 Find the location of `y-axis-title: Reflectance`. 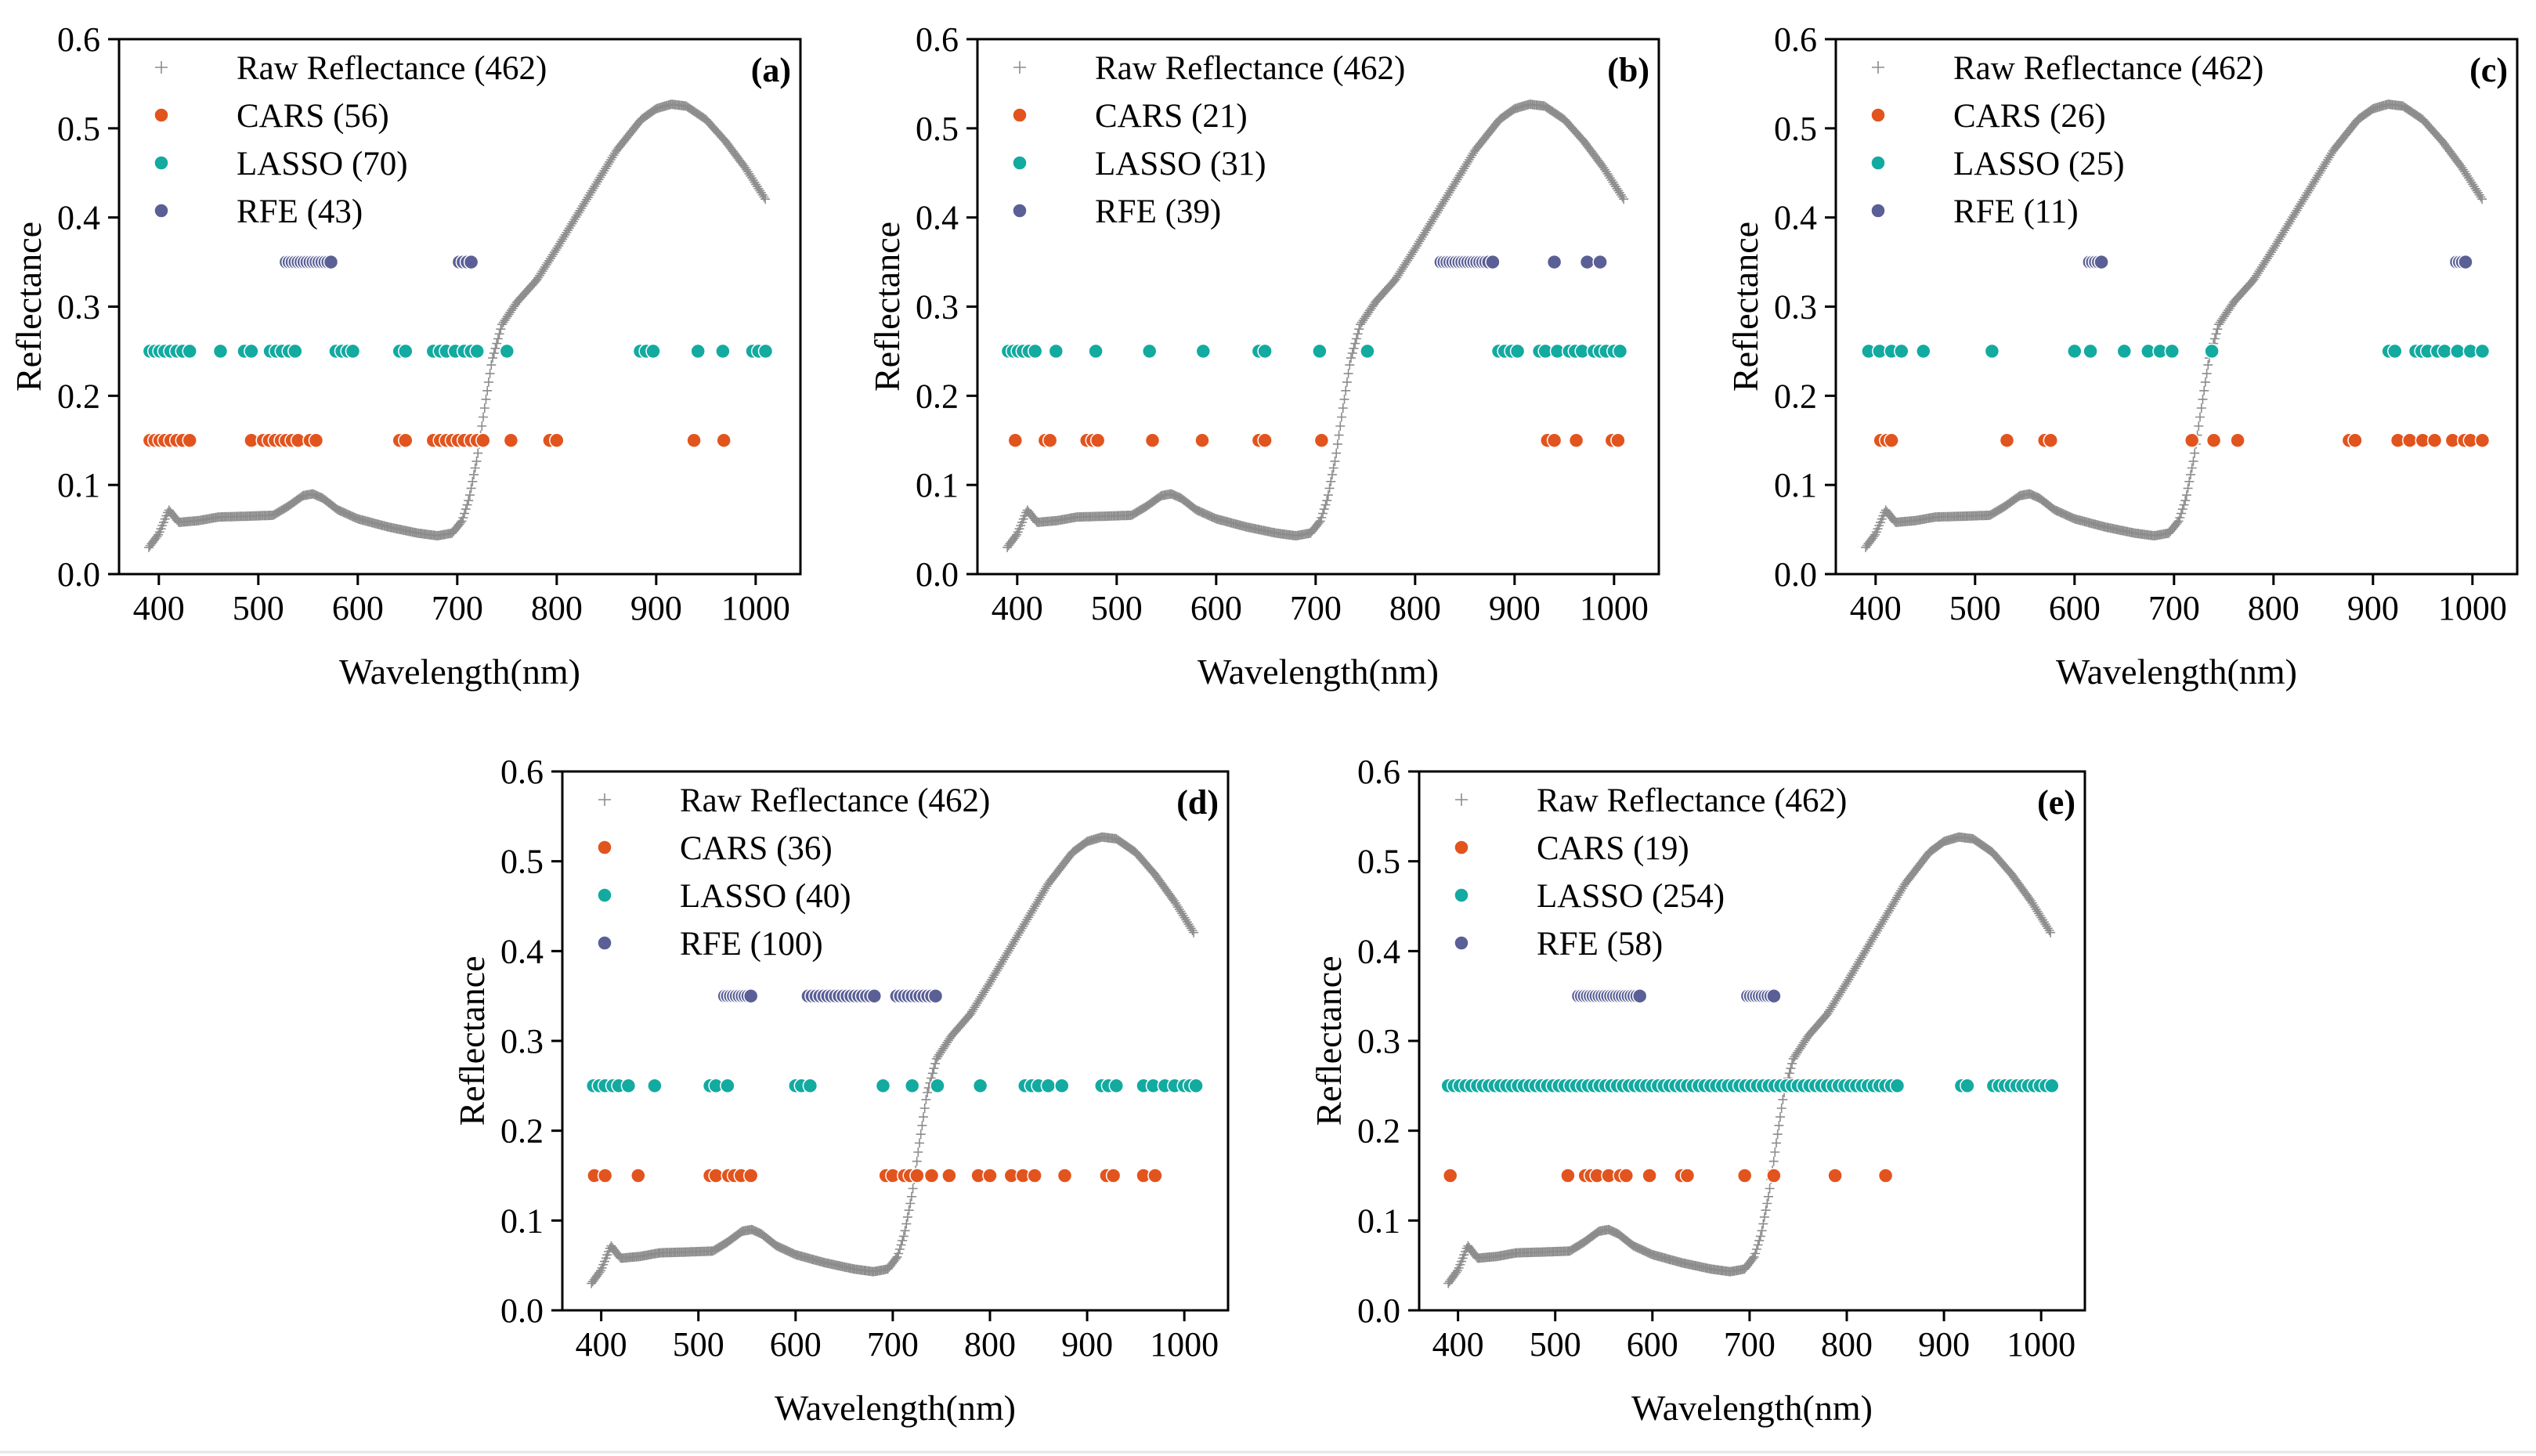

y-axis-title: Reflectance is located at coordinates (29, 307).